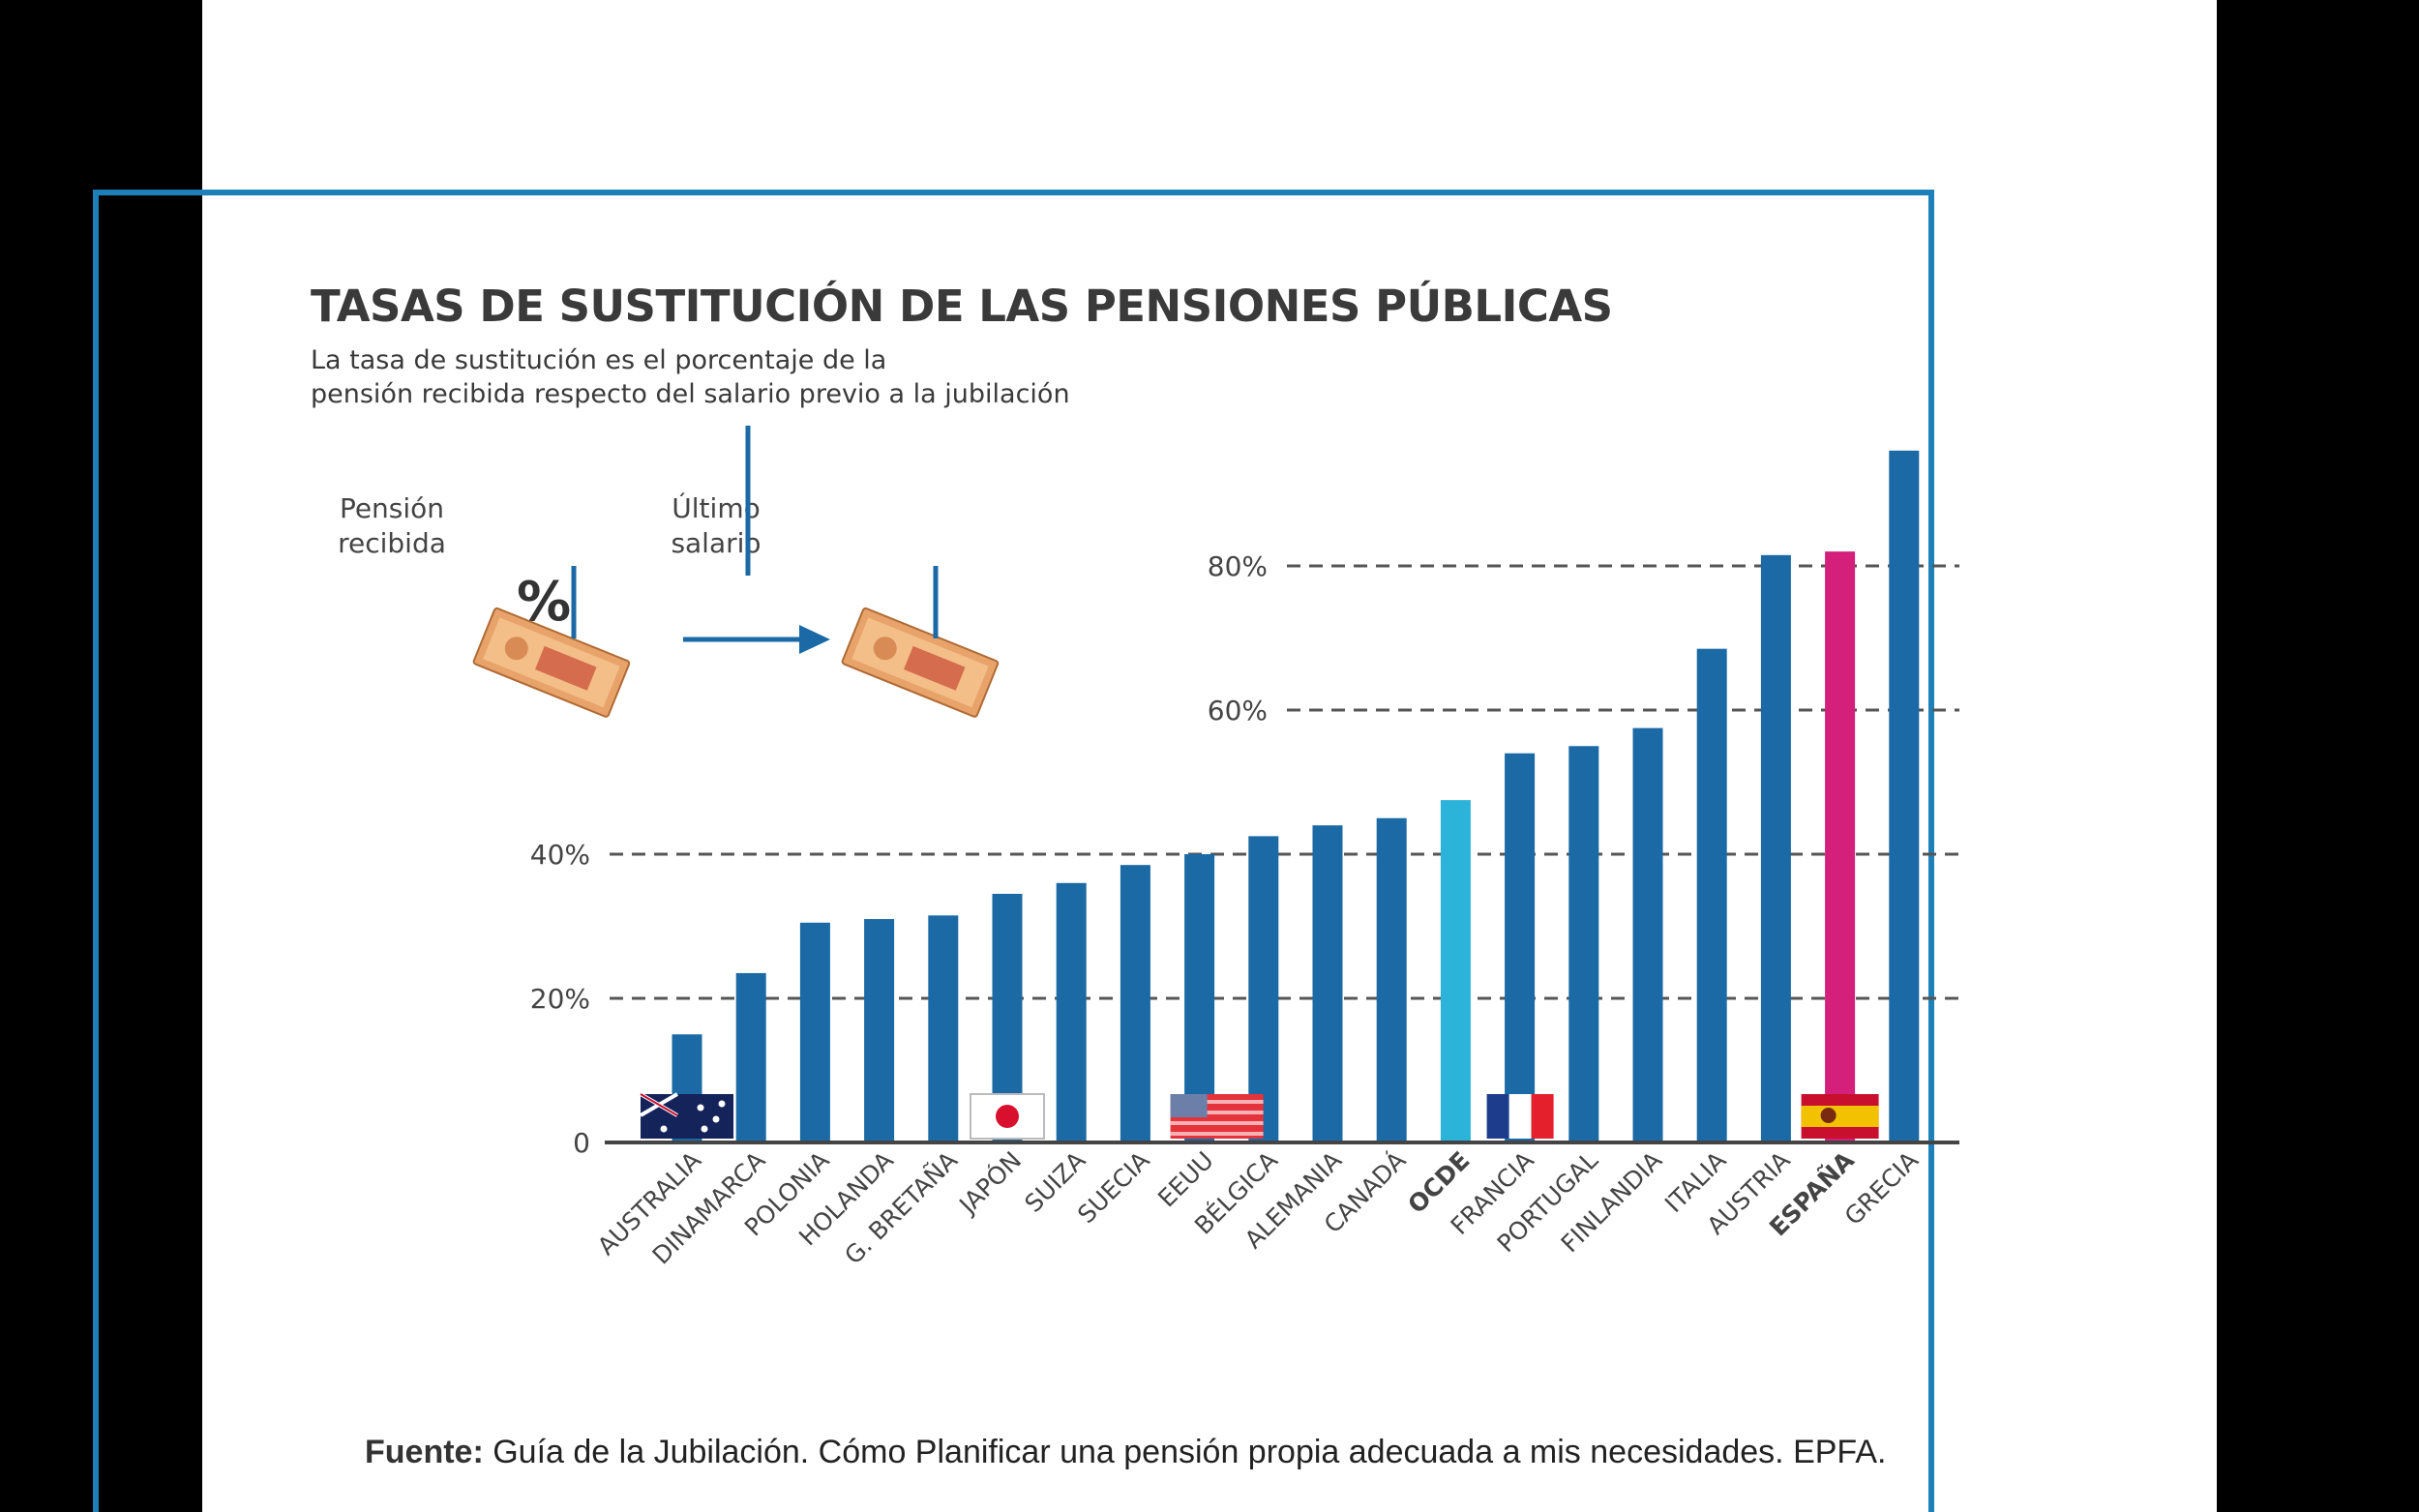 This screenshot has height=1512, width=2419. Describe the element at coordinates (751, 1057) in the screenshot. I see `bar-dinamarca` at that location.